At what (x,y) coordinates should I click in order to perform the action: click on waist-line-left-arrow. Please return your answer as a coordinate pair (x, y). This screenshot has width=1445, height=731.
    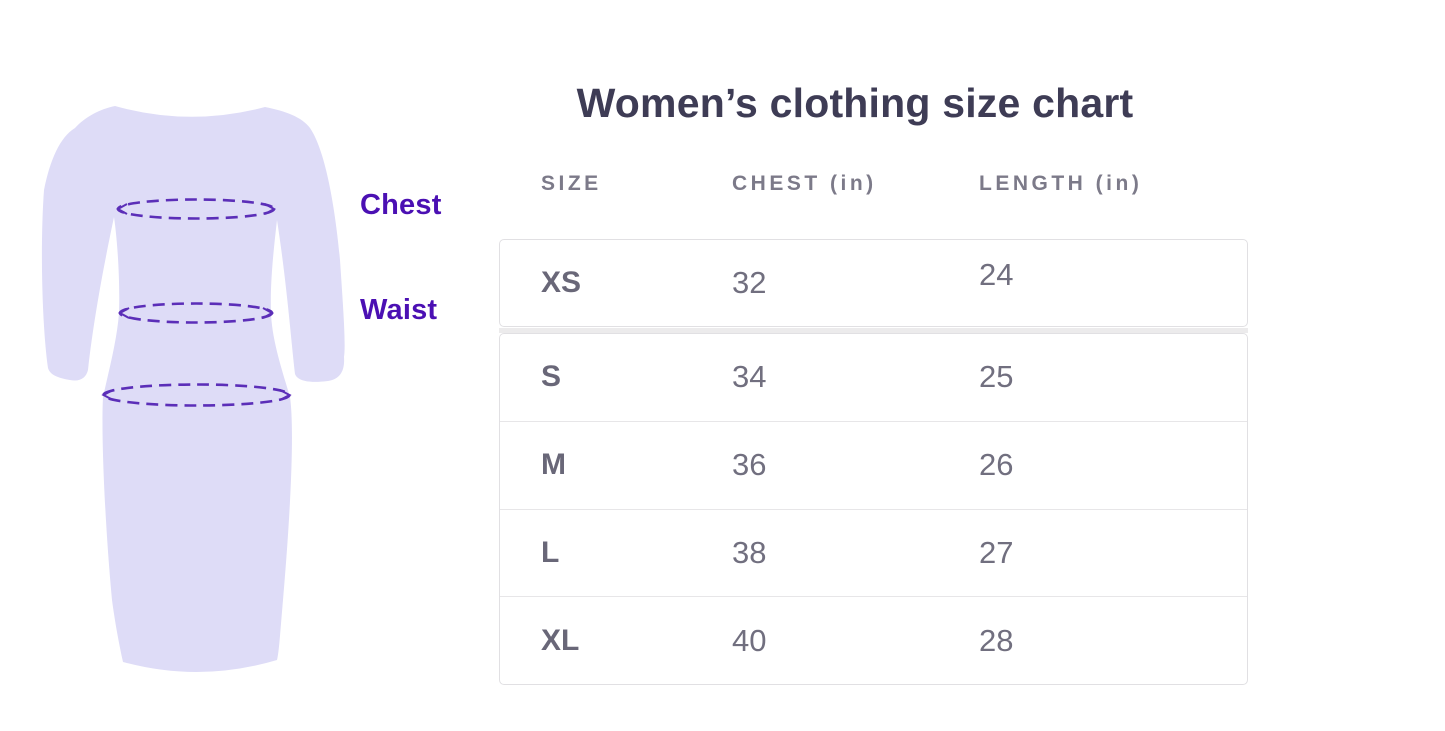
    Looking at the image, I should click on (123, 313).